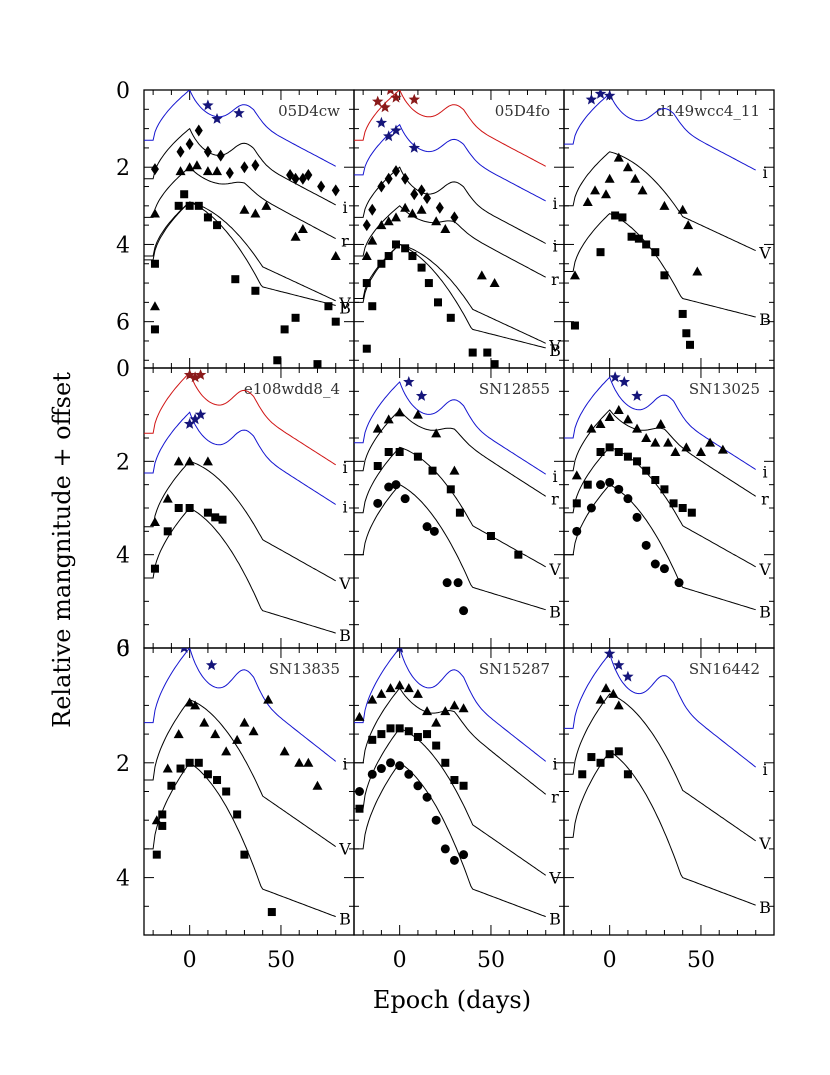  Describe the element at coordinates (292, 389) in the screenshot. I see `panel-name: e108wdd8_4` at that location.